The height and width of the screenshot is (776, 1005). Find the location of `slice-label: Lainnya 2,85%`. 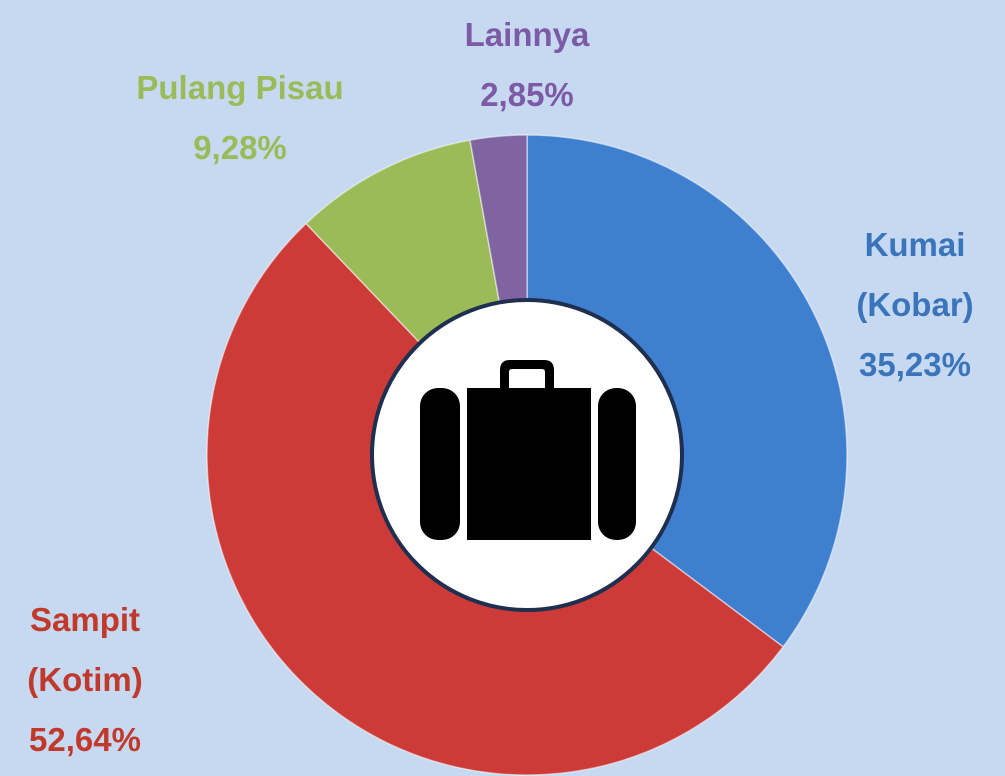

slice-label: Lainnya 2,85% is located at coordinates (527, 65).